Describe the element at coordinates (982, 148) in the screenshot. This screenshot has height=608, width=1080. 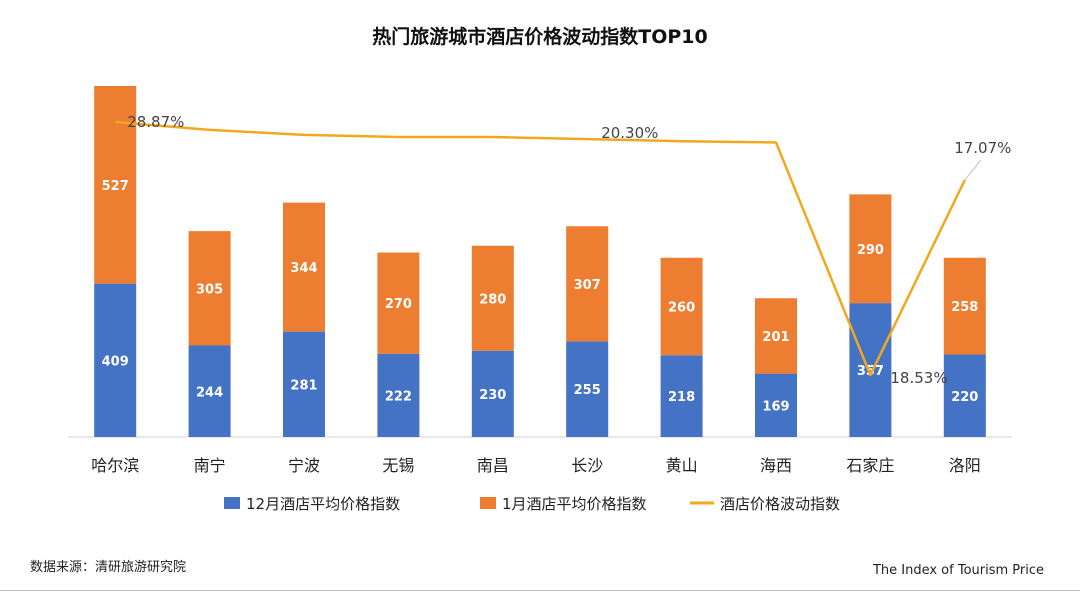
I see `line-label-10: 17.07%` at that location.